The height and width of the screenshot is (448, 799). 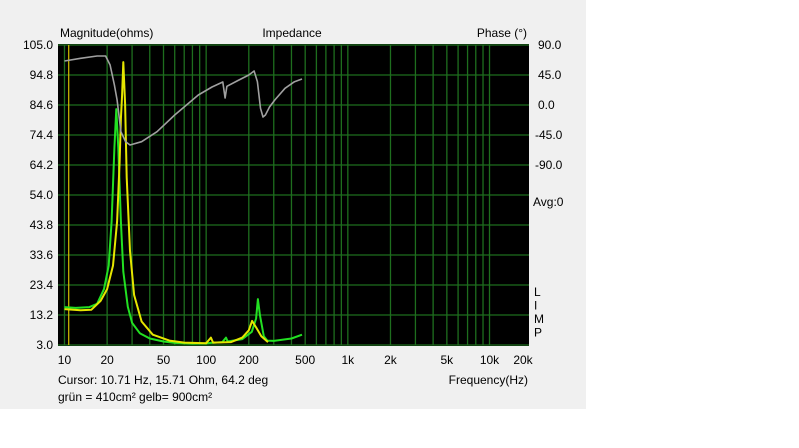 I want to click on y-tick-label: 23.4, so click(x=42, y=285).